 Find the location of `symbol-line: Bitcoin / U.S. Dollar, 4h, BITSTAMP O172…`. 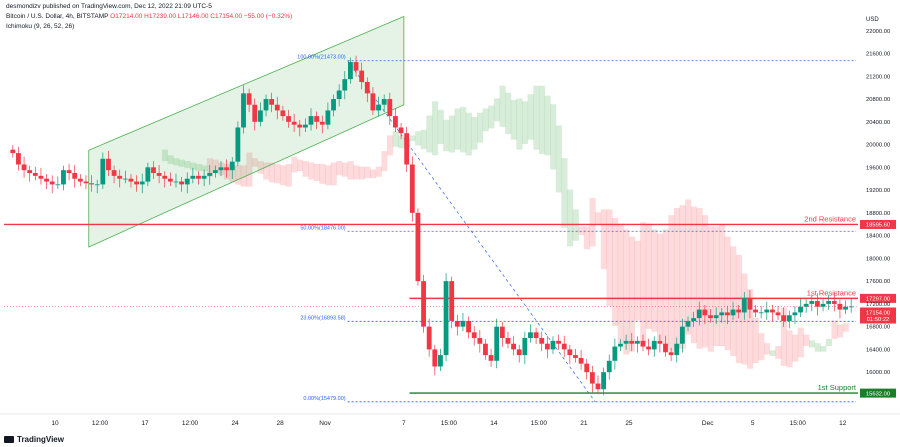

symbol-line: Bitcoin / U.S. Dollar, 4h, BITSTAMP O172… is located at coordinates (149, 16).